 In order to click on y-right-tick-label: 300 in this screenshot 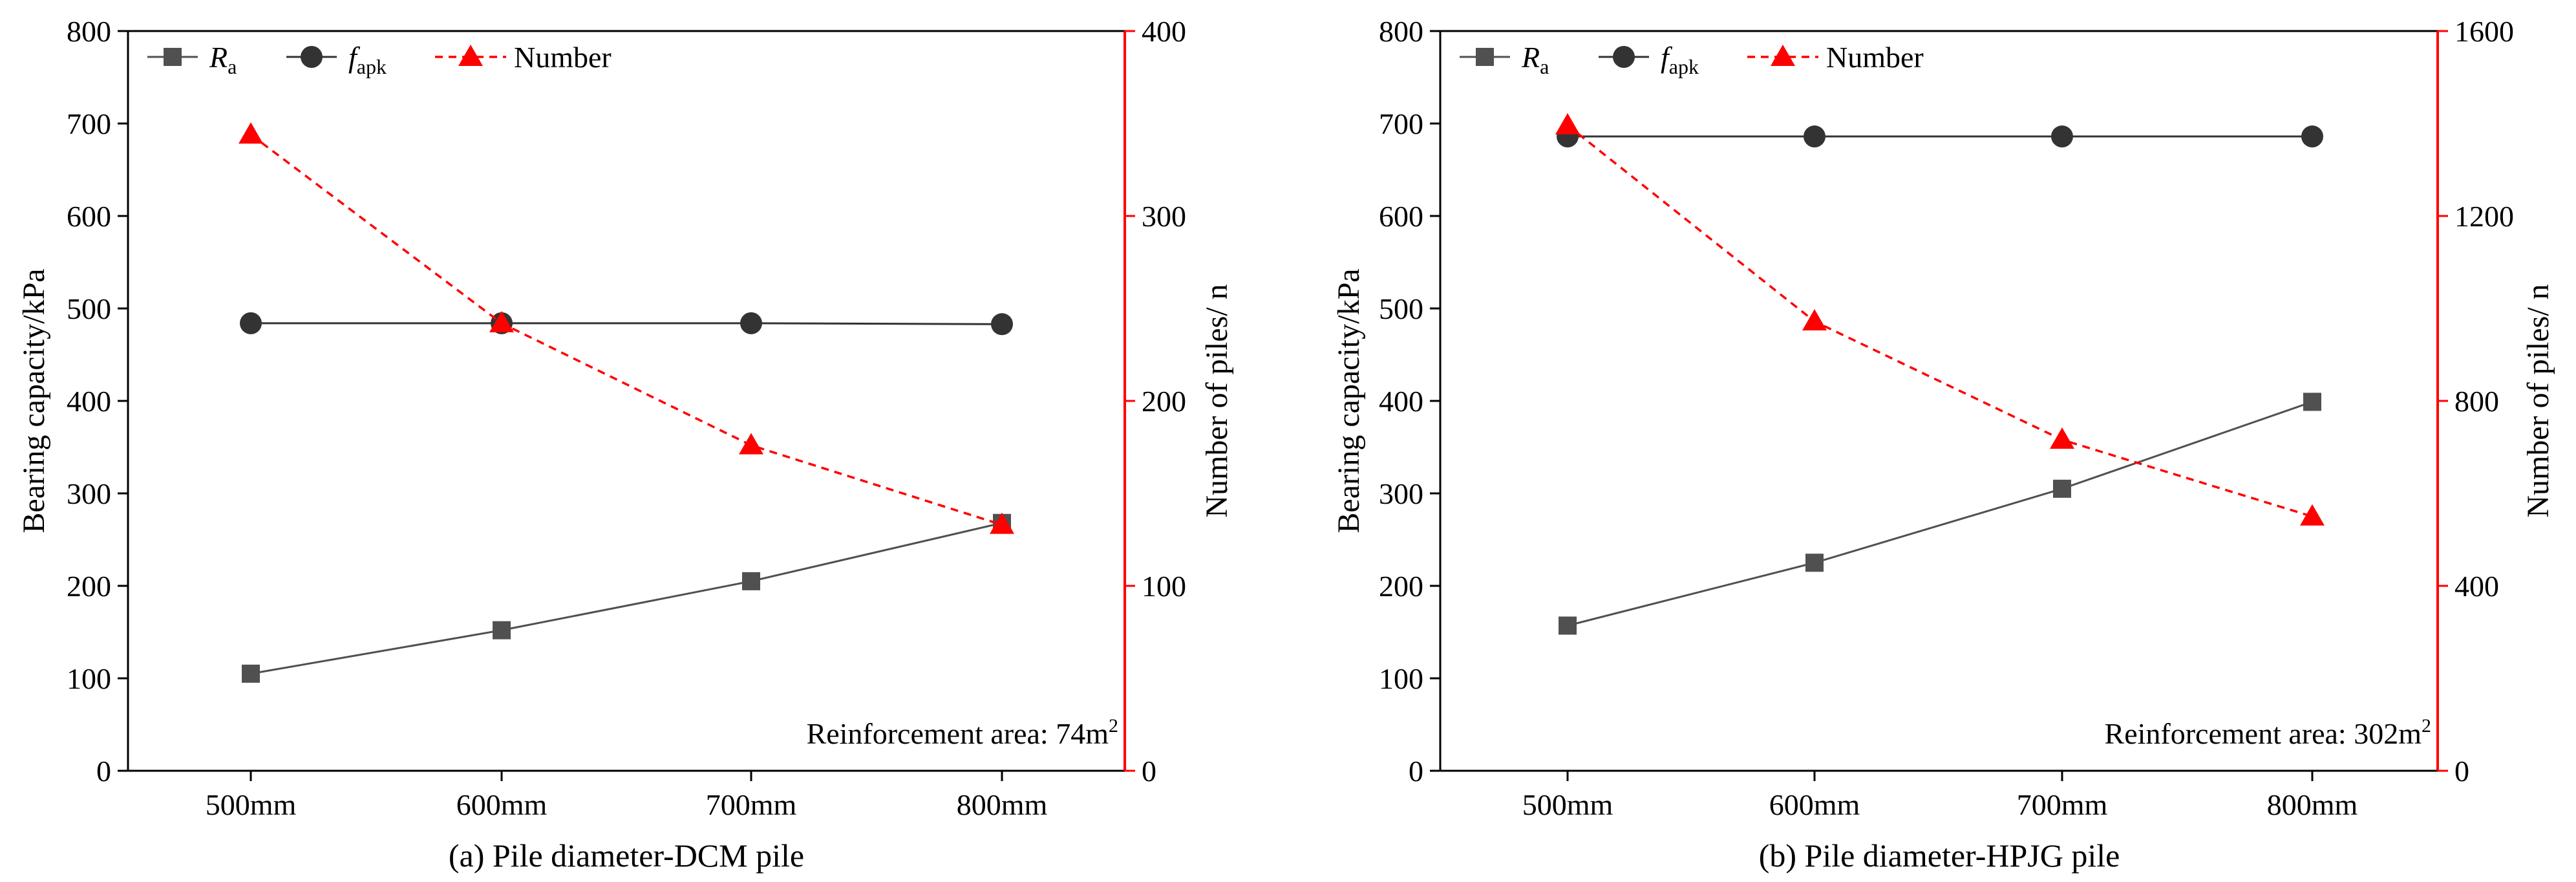, I will do `click(1164, 217)`.